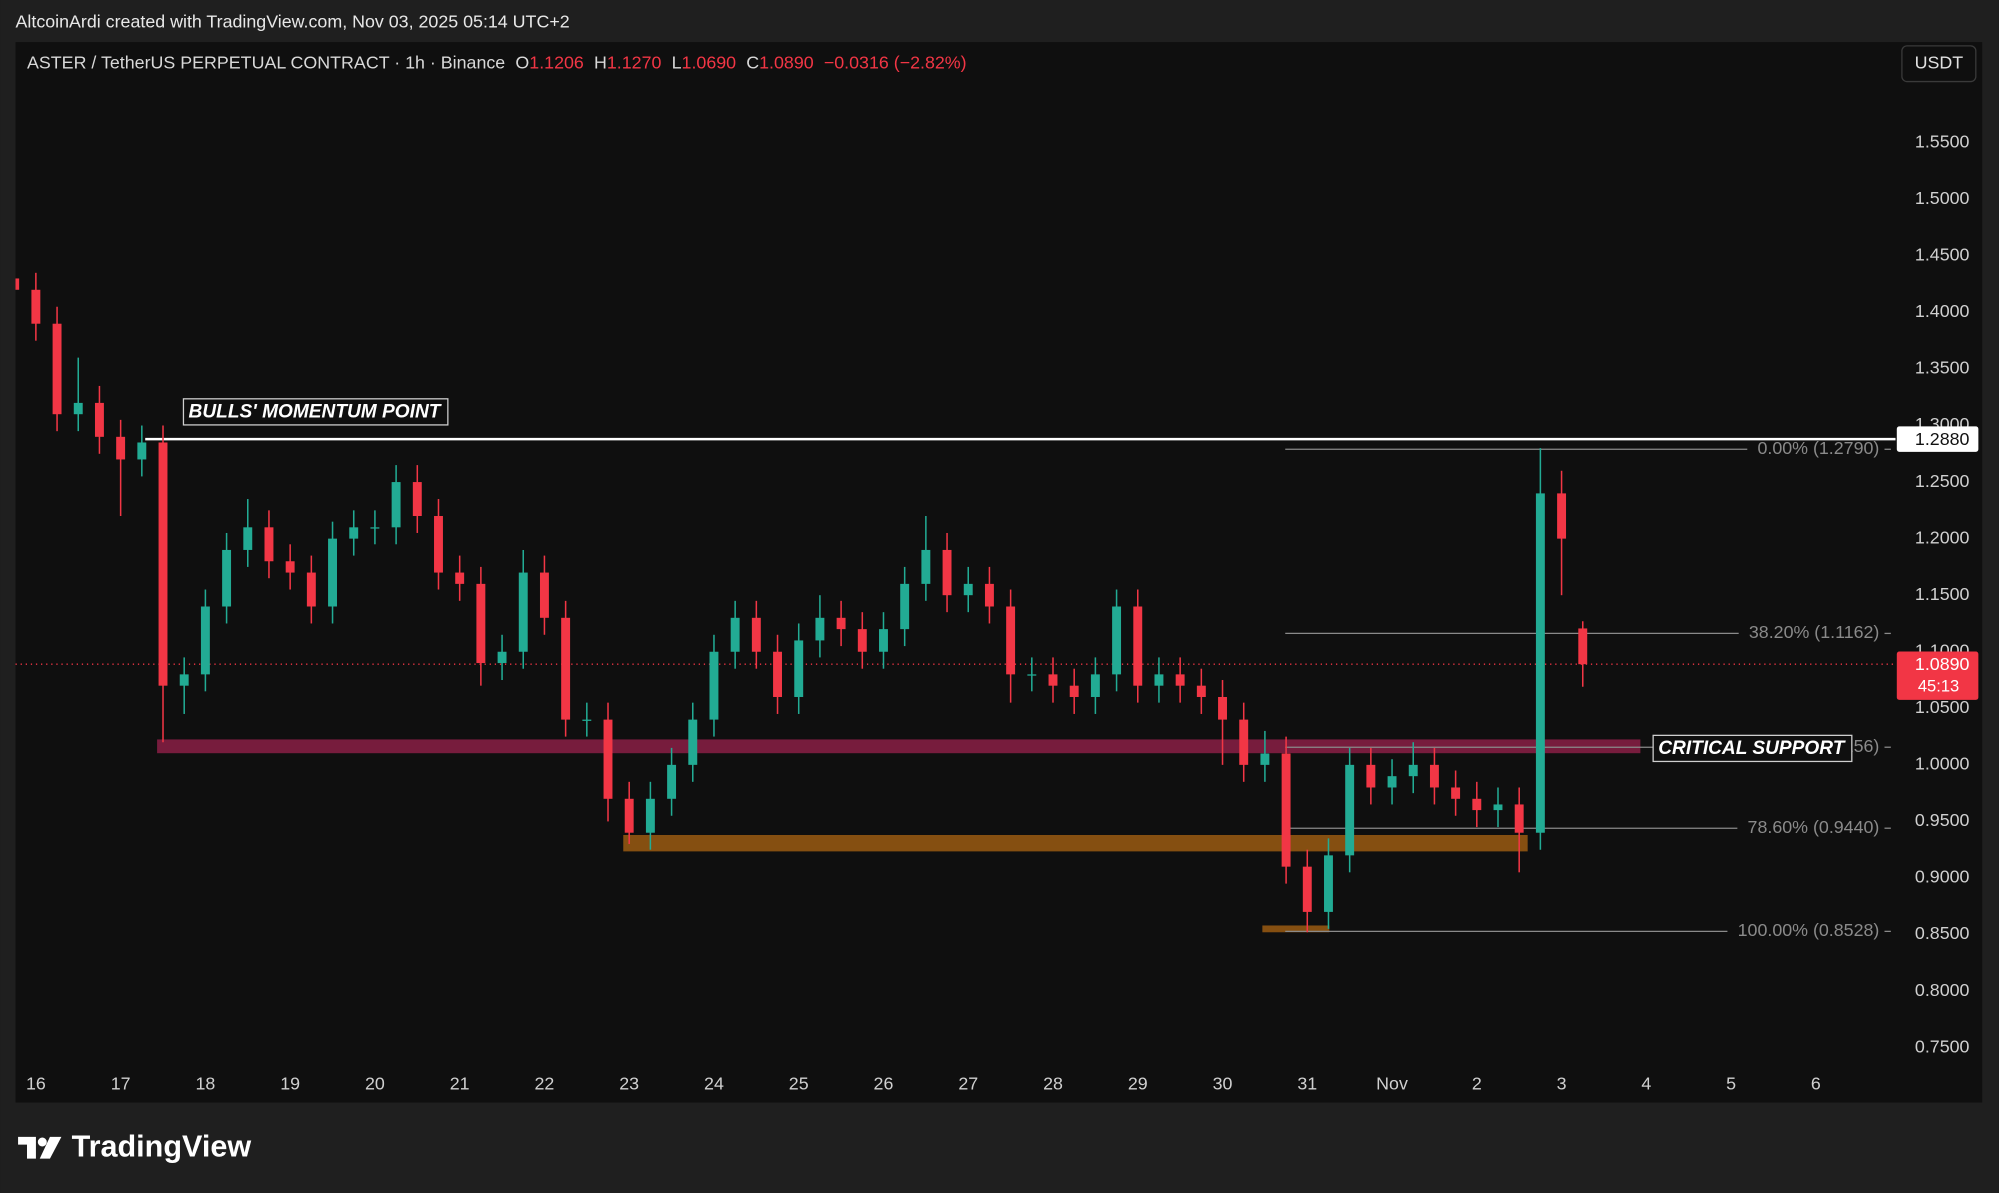 This screenshot has width=1999, height=1193. What do you see at coordinates (1392, 1083) in the screenshot?
I see `x-tick-label: Nov` at bounding box center [1392, 1083].